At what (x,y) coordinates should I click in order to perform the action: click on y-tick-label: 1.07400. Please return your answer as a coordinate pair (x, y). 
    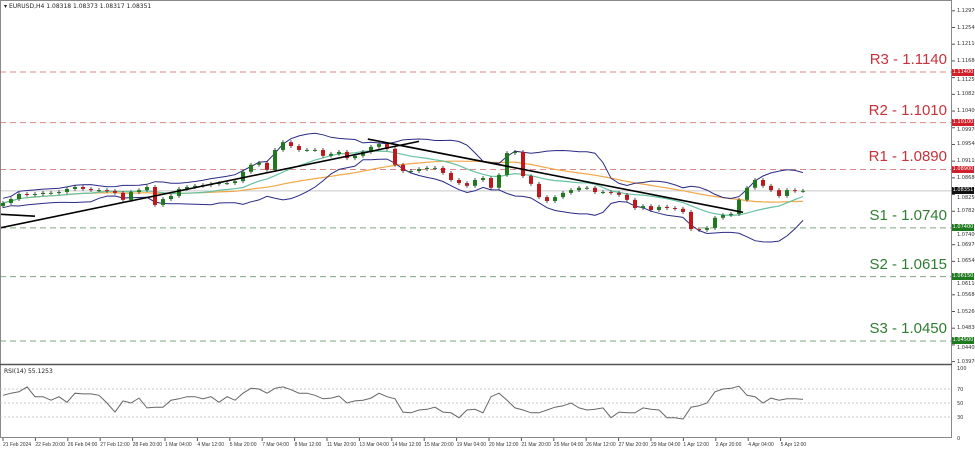
    Looking at the image, I should click on (966, 235).